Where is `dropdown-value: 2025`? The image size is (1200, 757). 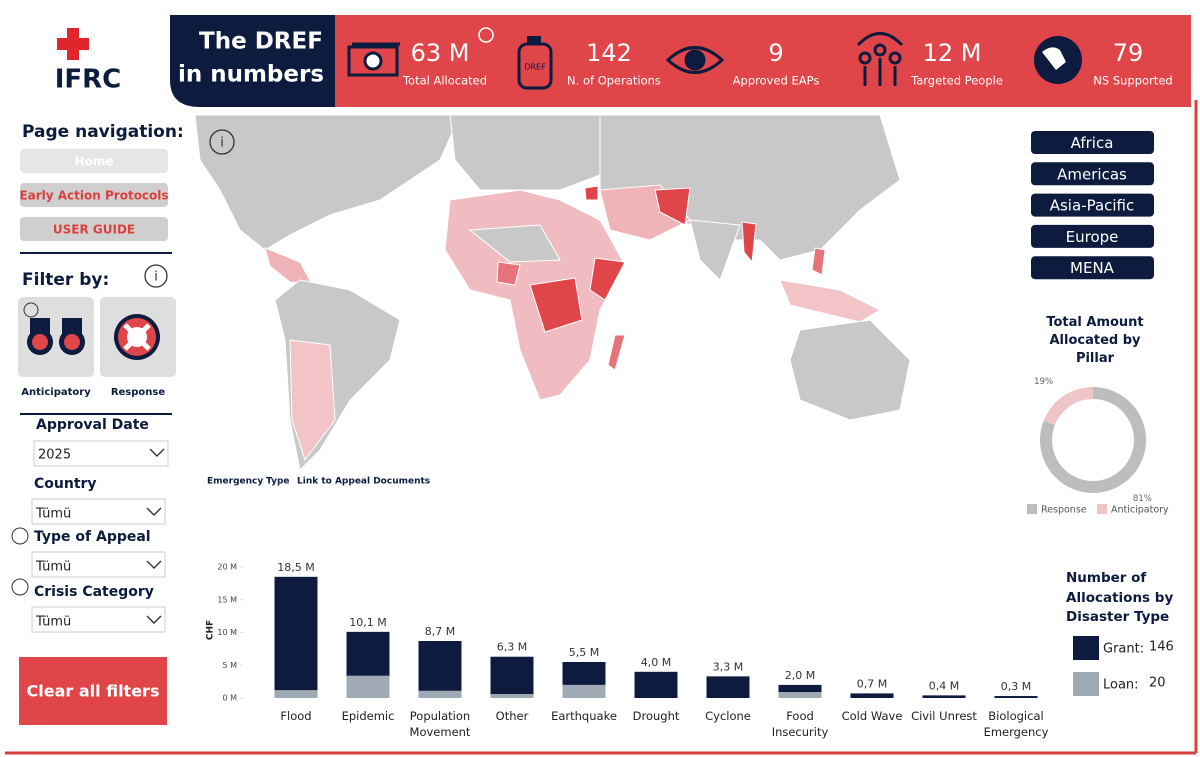
dropdown-value: 2025 is located at coordinates (54, 455).